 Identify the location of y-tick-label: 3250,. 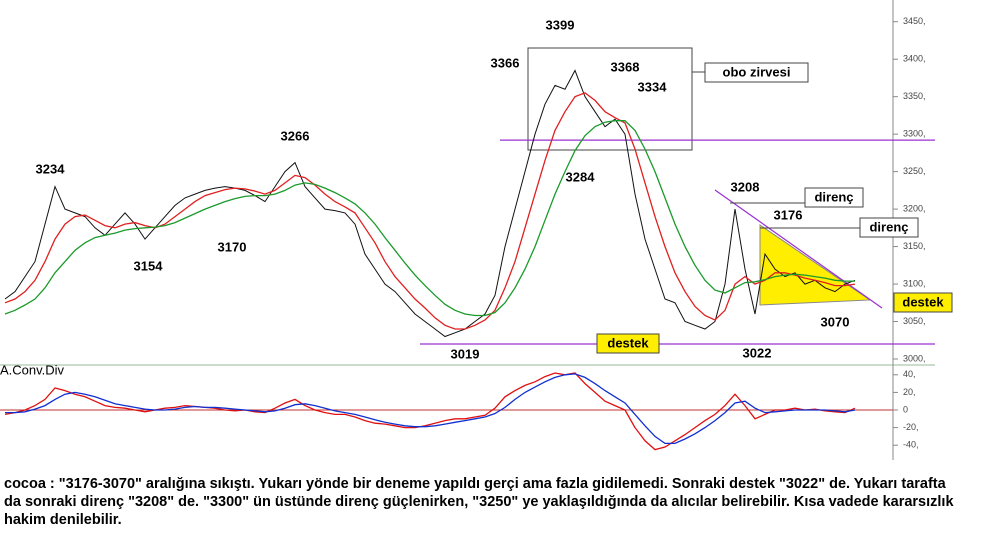
(914, 171).